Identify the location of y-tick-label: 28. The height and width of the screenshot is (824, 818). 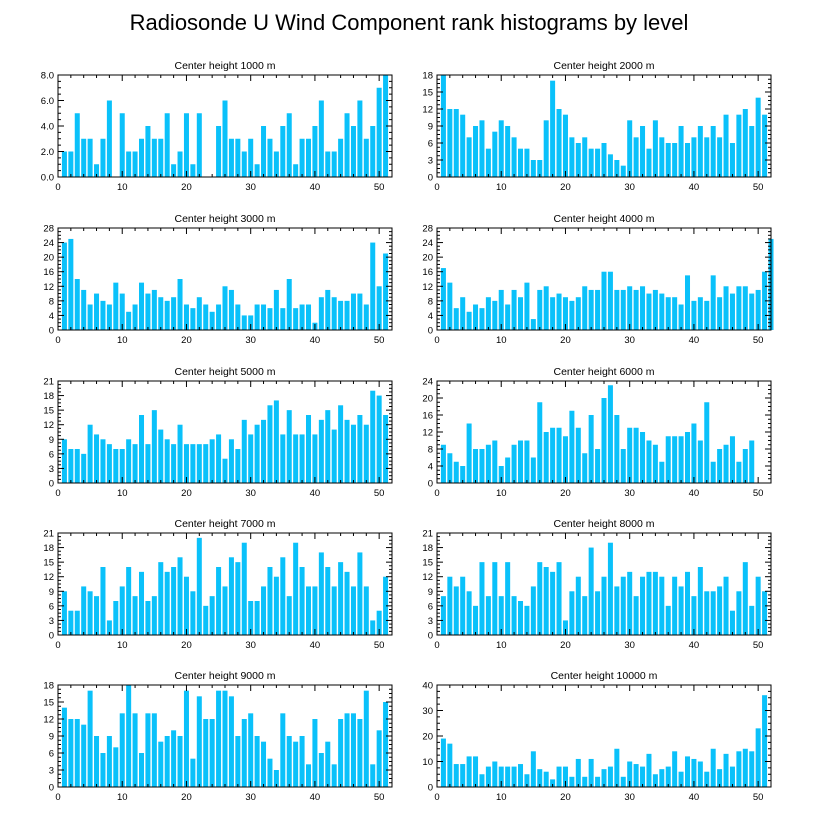
(427, 229).